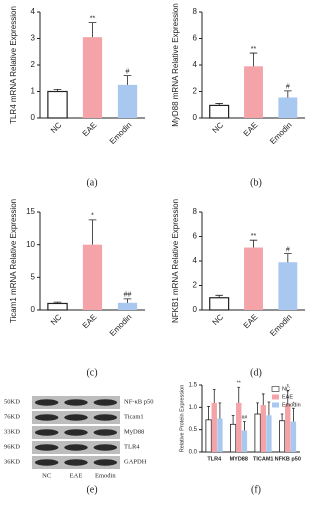 The height and width of the screenshot is (505, 324). Describe the element at coordinates (275, 397) in the screenshot. I see `legend-swatch` at that location.